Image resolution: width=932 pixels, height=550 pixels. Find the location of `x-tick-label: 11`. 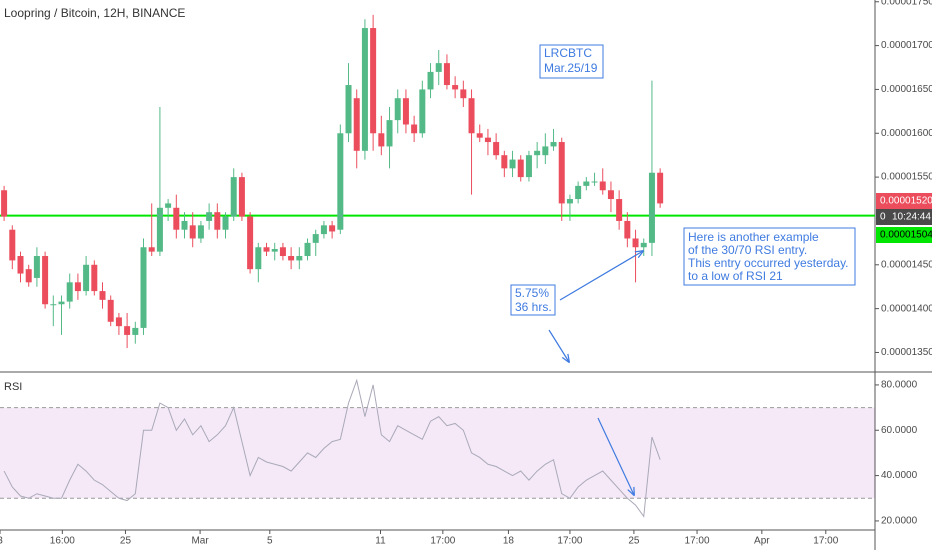

x-tick-label: 11 is located at coordinates (380, 541).